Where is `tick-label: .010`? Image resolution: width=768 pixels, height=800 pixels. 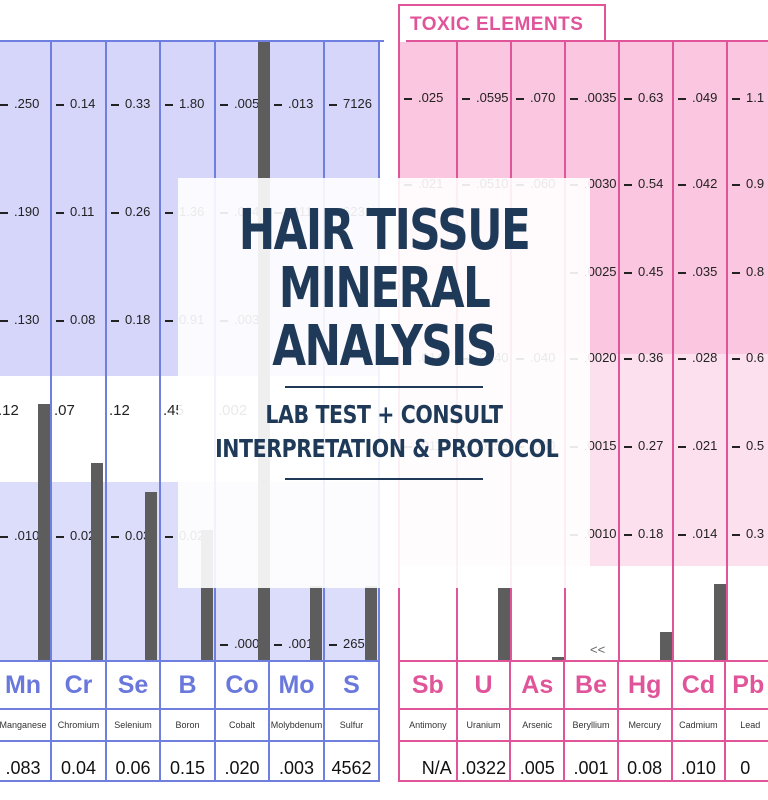
tick-label: .010 is located at coordinates (19, 535).